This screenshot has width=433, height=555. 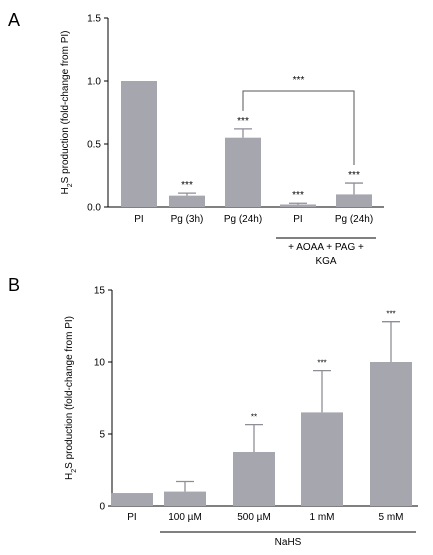 What do you see at coordinates (14, 285) in the screenshot?
I see `panel-letter: B` at bounding box center [14, 285].